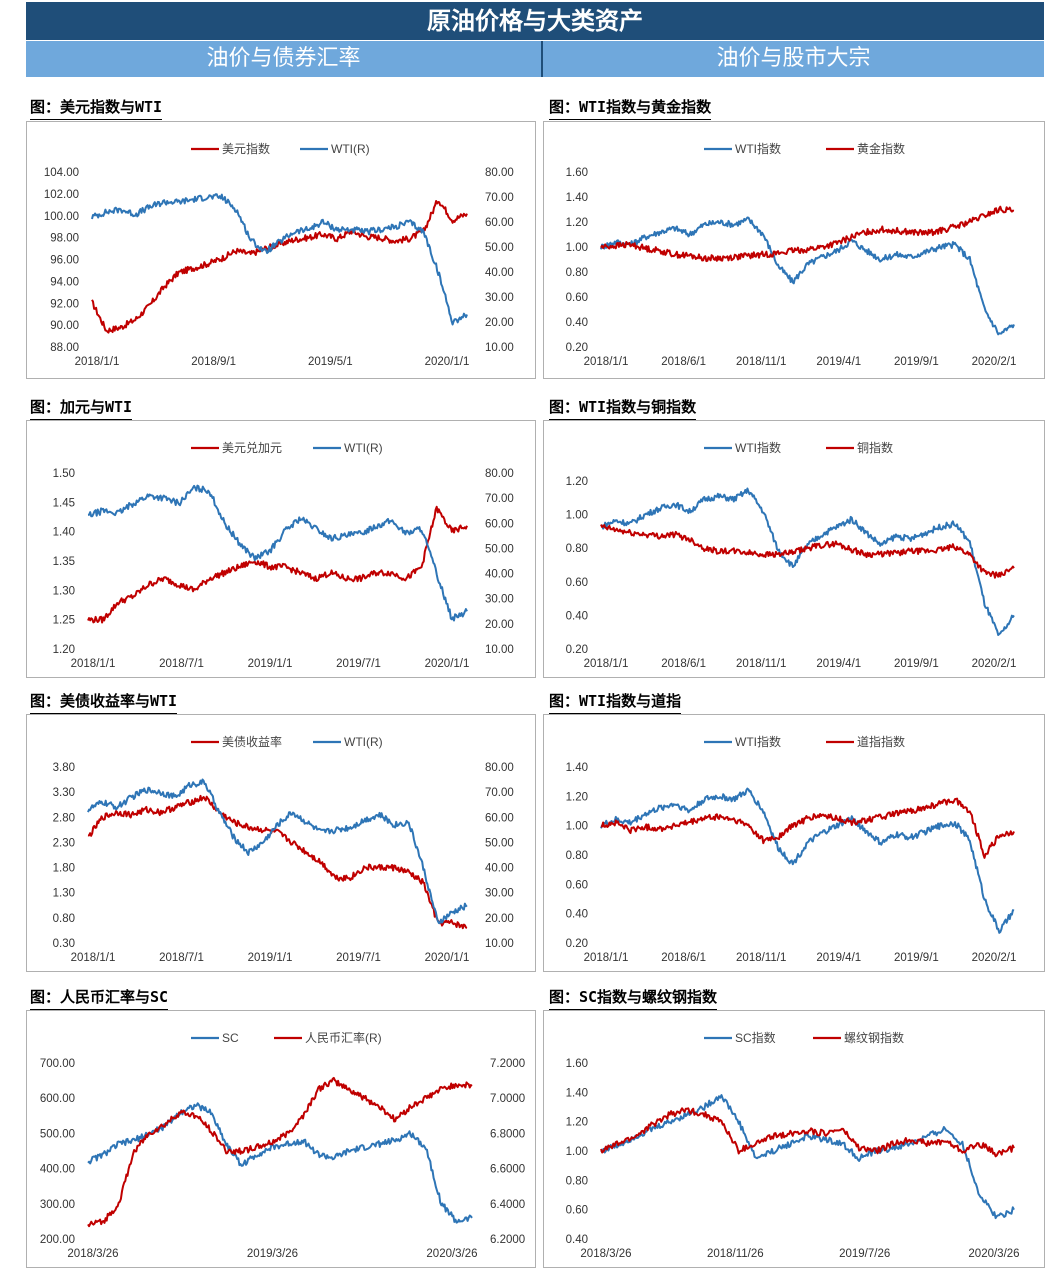 Image resolution: width=1047 pixels, height=1270 pixels. What do you see at coordinates (57, 1205) in the screenshot?
I see `y-tick-left: 300.00` at bounding box center [57, 1205].